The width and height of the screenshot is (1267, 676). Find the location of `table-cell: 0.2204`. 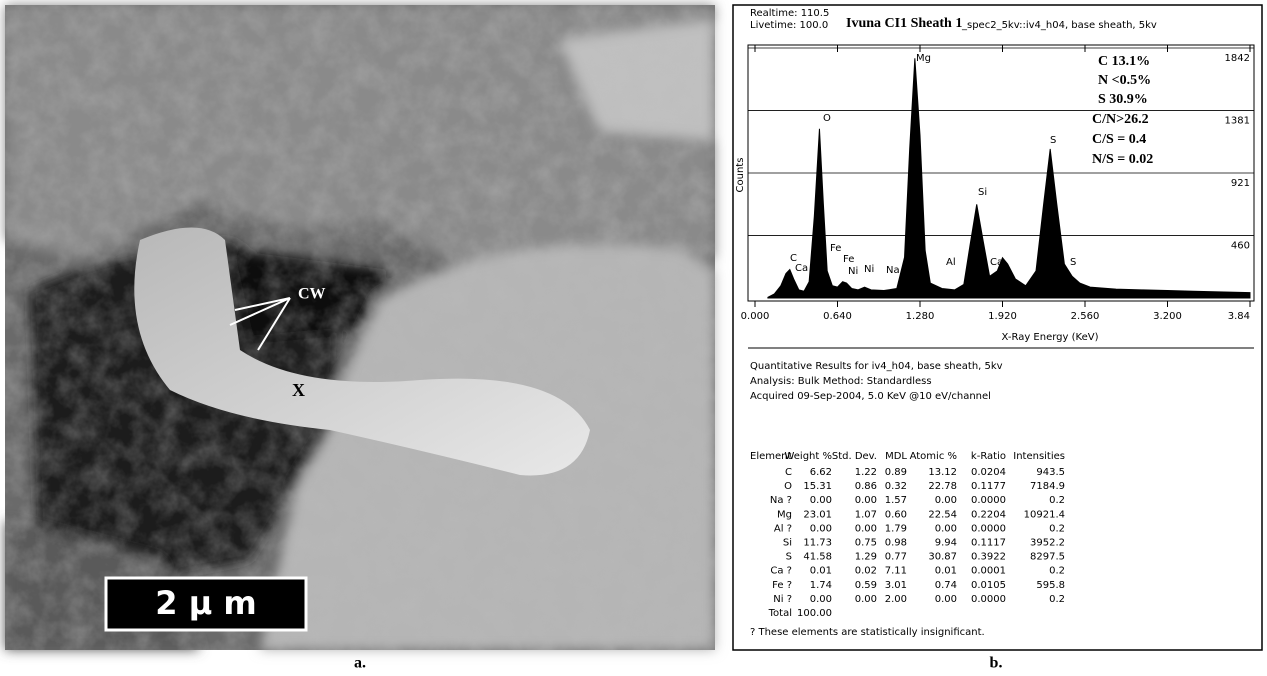

table-cell: 0.2204 is located at coordinates (988, 514).